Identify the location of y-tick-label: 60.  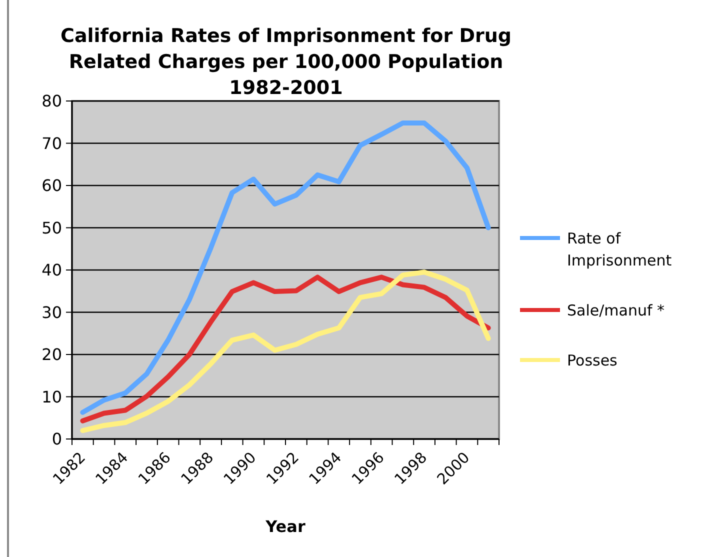
(52, 186).